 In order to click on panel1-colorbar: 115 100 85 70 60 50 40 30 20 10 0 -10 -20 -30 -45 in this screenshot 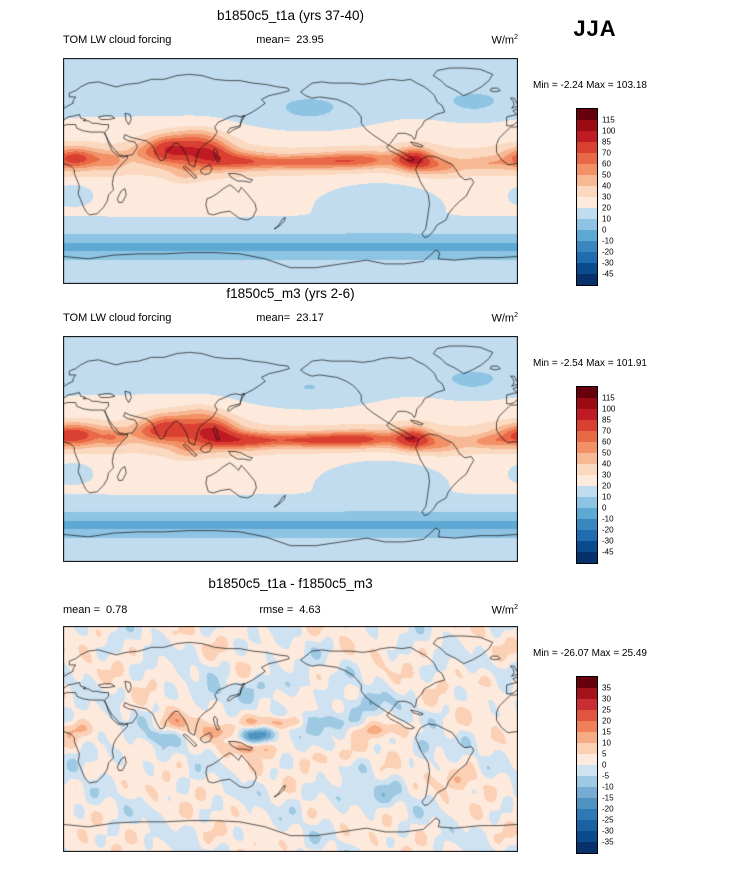, I will do `click(595, 197)`.